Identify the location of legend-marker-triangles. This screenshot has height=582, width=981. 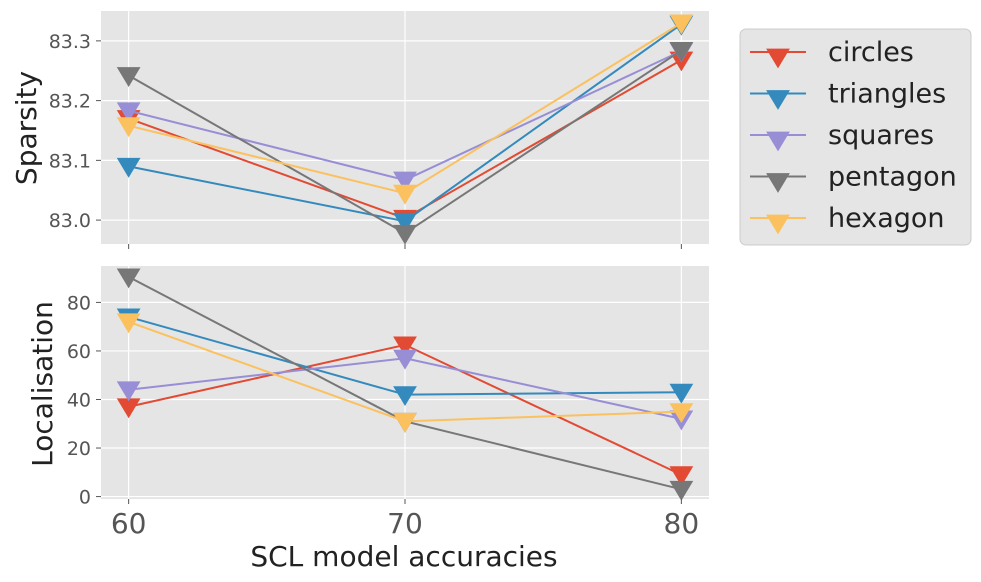
(778, 100).